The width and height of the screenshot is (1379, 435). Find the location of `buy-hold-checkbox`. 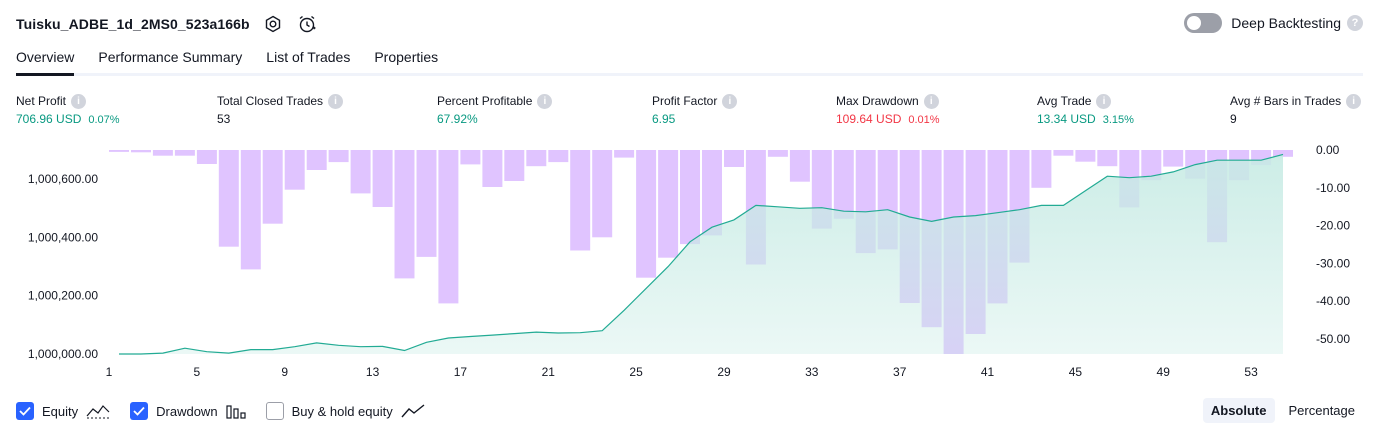

buy-hold-checkbox is located at coordinates (274, 411).